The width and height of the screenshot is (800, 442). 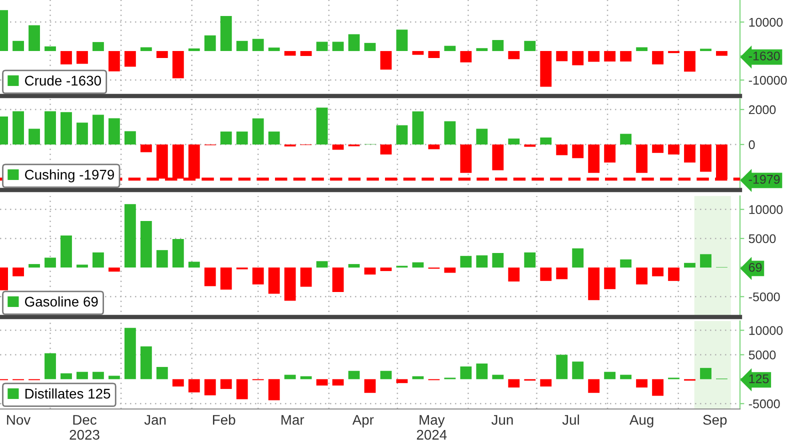 I want to click on series-label: Distillates 125, so click(x=67, y=393).